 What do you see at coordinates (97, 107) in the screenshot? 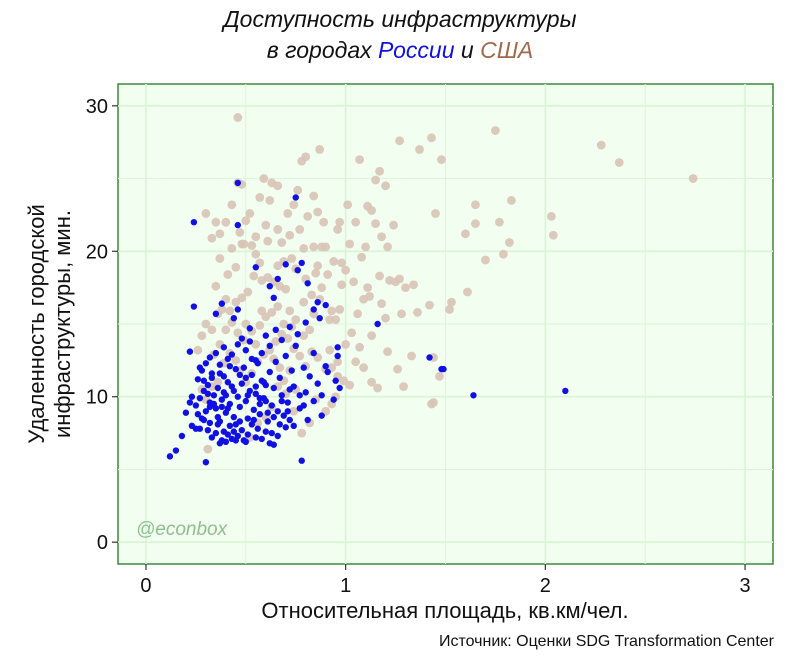
I see `y-tick-label: 30` at bounding box center [97, 107].